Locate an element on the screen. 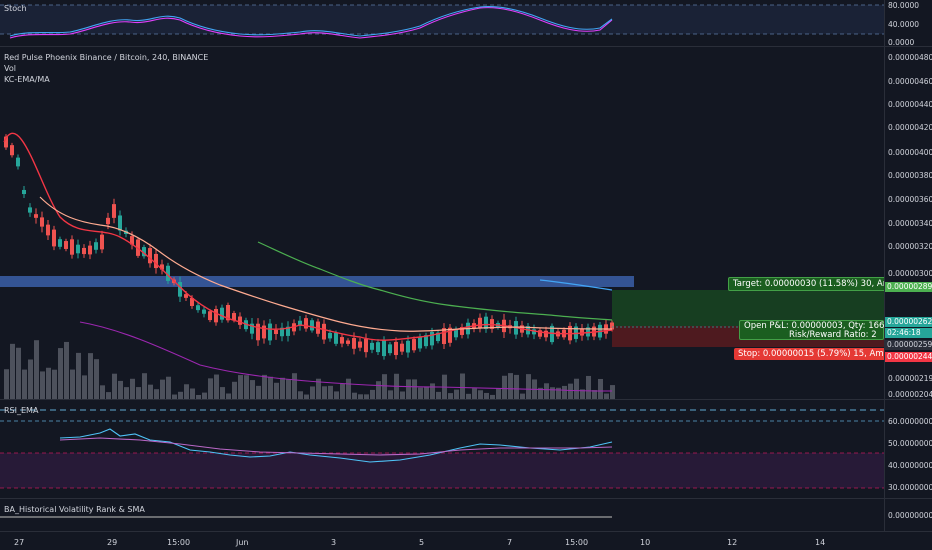 The width and height of the screenshot is (932, 550). price-tick: 0.00000420 is located at coordinates (910, 127).